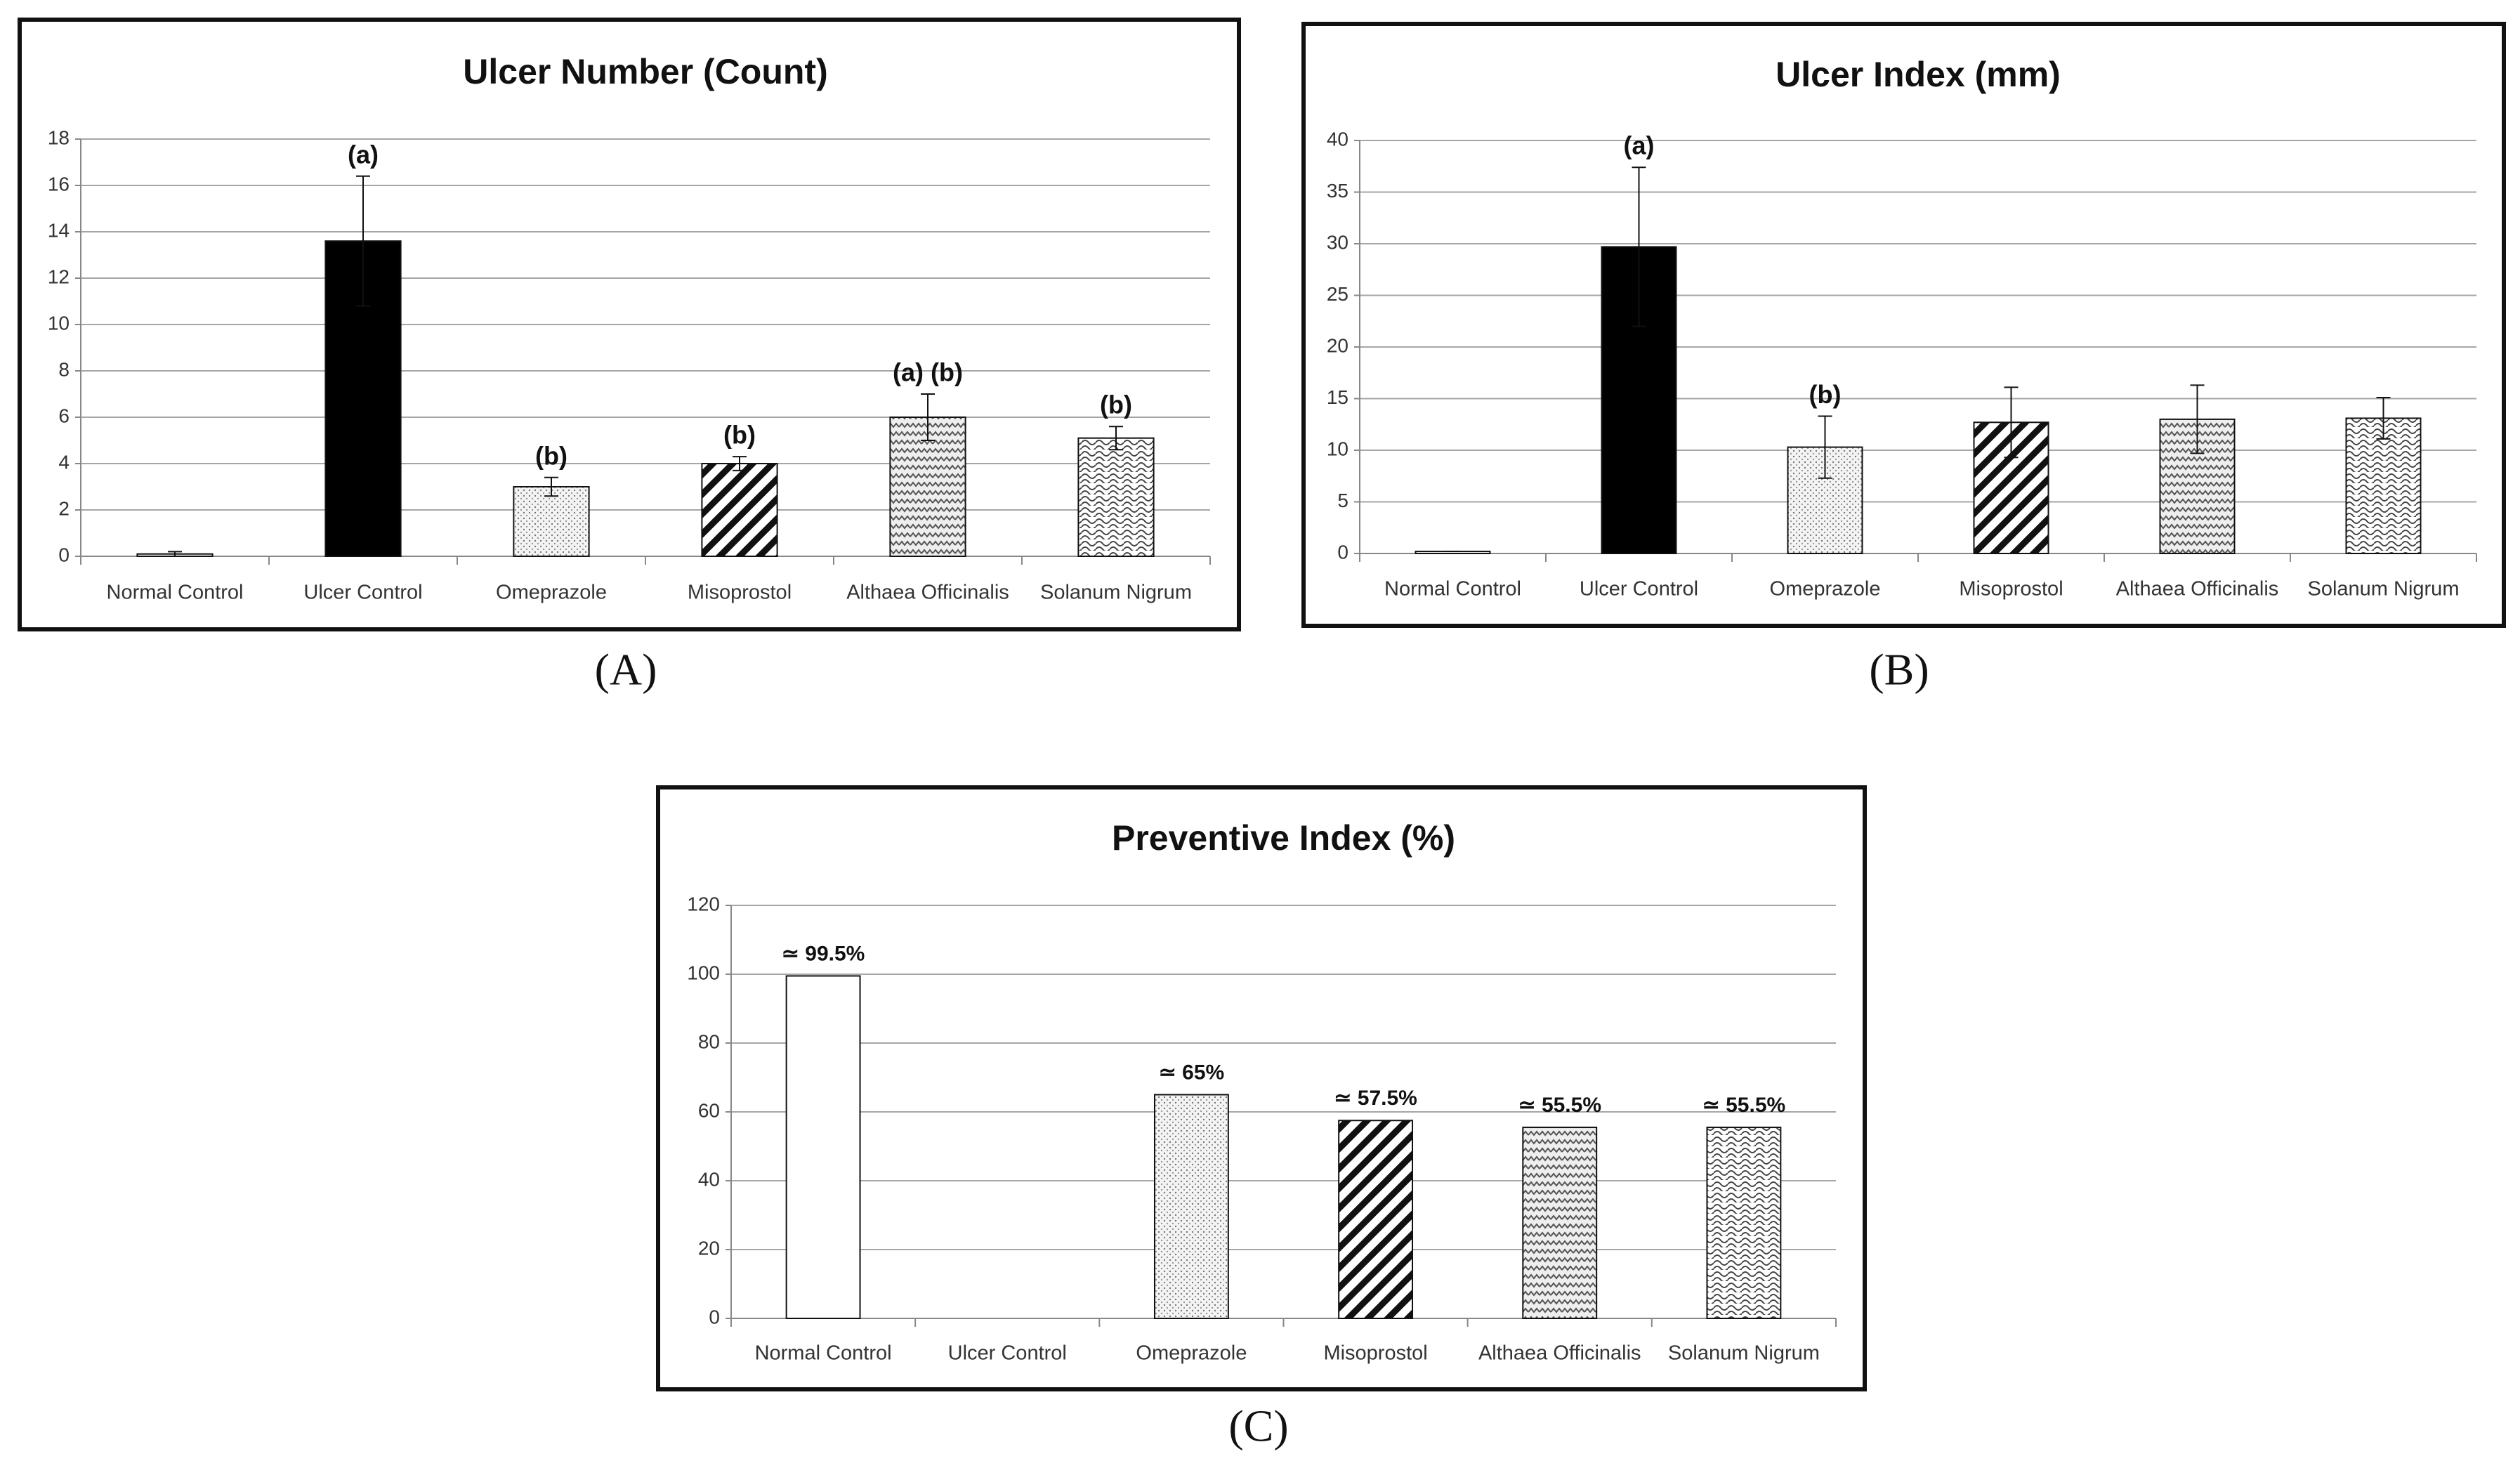  Describe the element at coordinates (626, 670) in the screenshot. I see `panel-label: (A)` at that location.